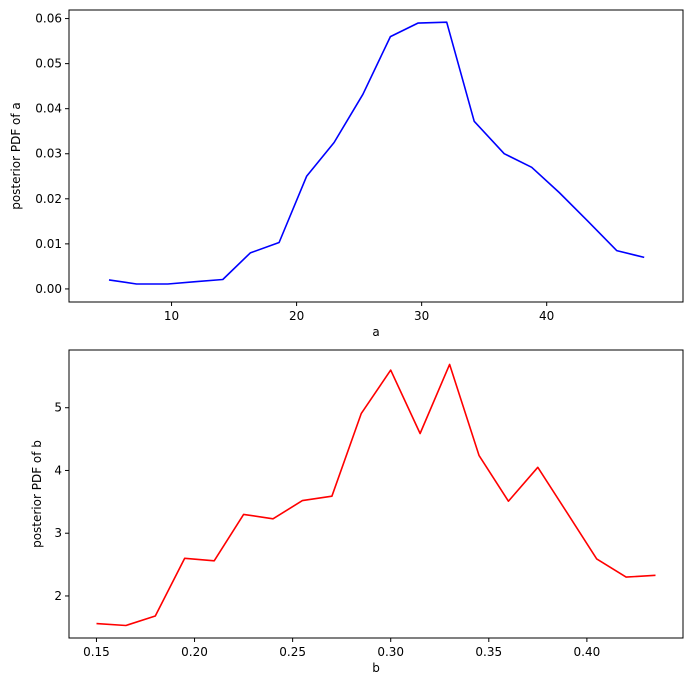 The image size is (689, 690). Describe the element at coordinates (58, 533) in the screenshot. I see `y-tick-label-b: 3` at that location.